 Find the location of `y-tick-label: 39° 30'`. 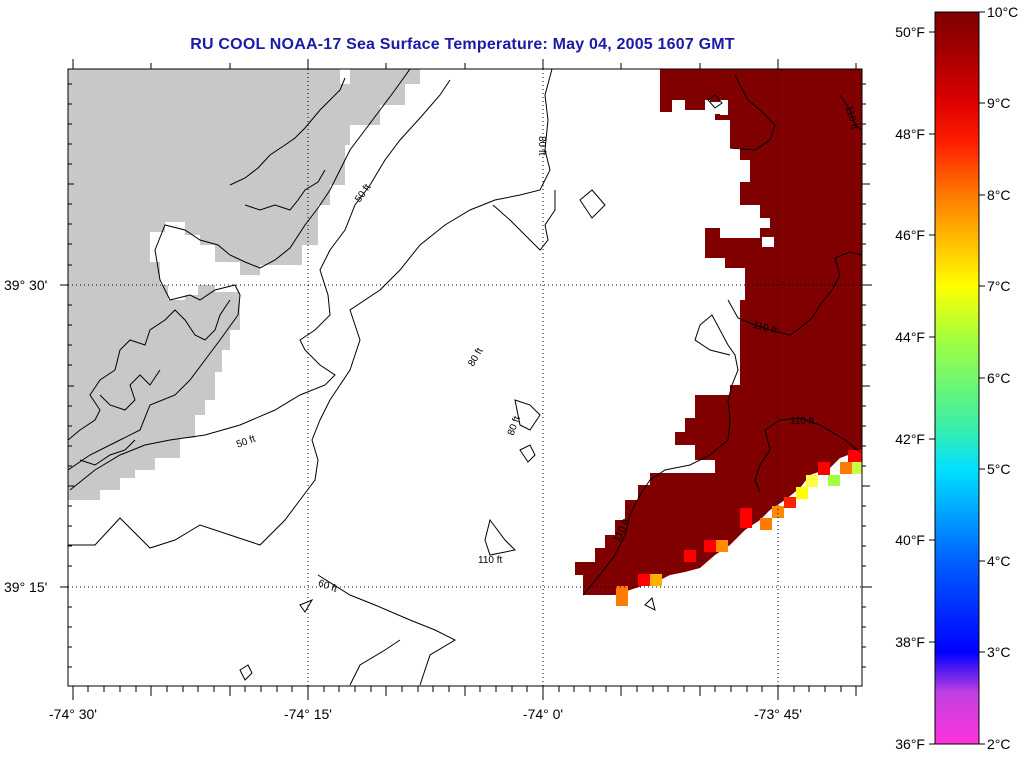

y-tick-label: 39° 30' is located at coordinates (25, 285).